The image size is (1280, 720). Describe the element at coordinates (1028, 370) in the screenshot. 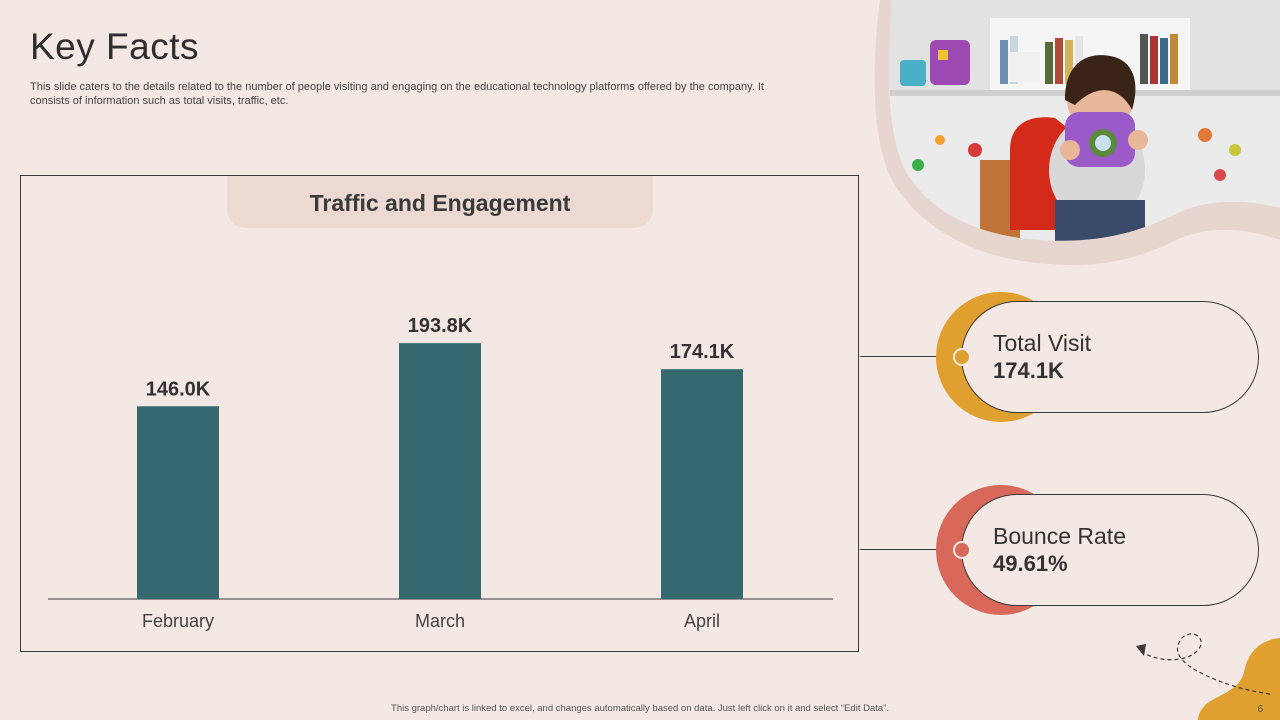

I see `kpi-value: 174.1K` at that location.